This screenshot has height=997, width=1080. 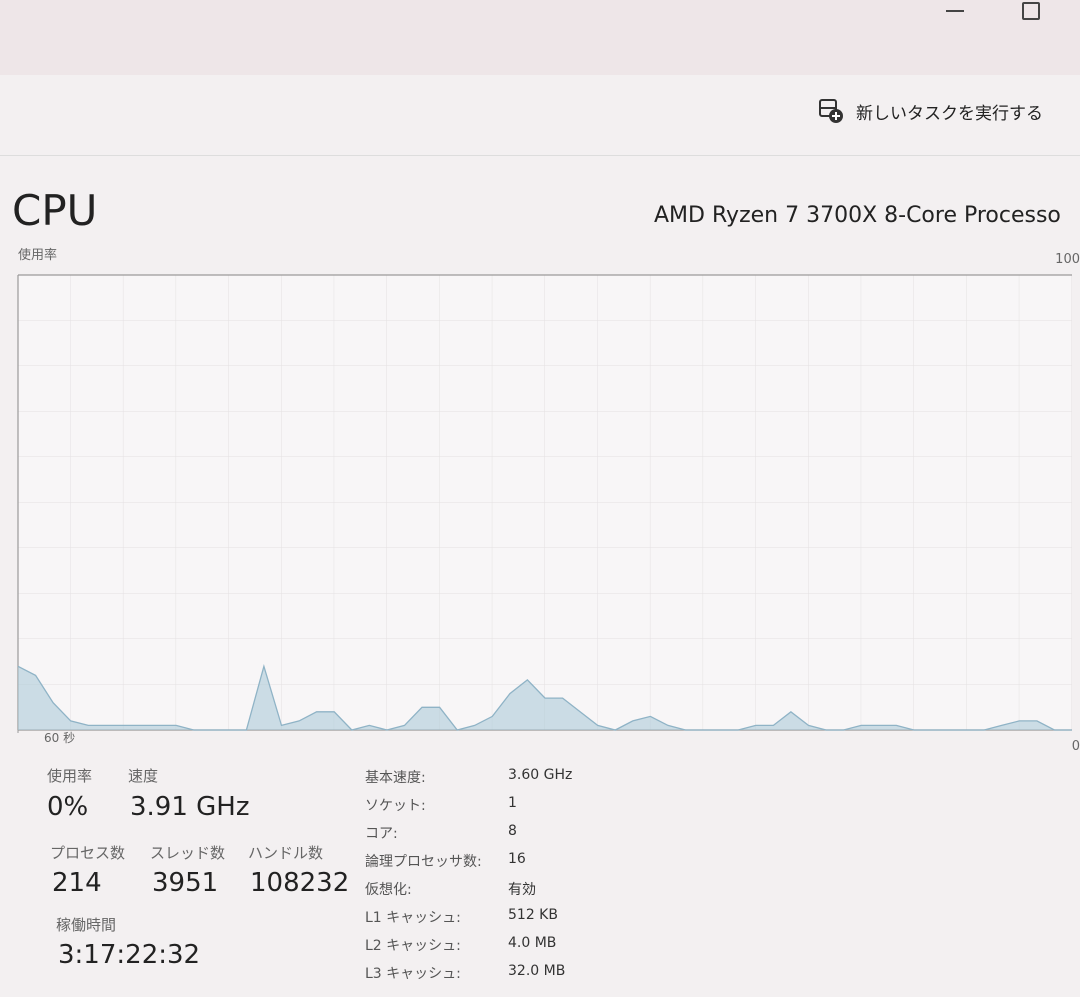 What do you see at coordinates (955, 11) in the screenshot?
I see `minimize-button` at bounding box center [955, 11].